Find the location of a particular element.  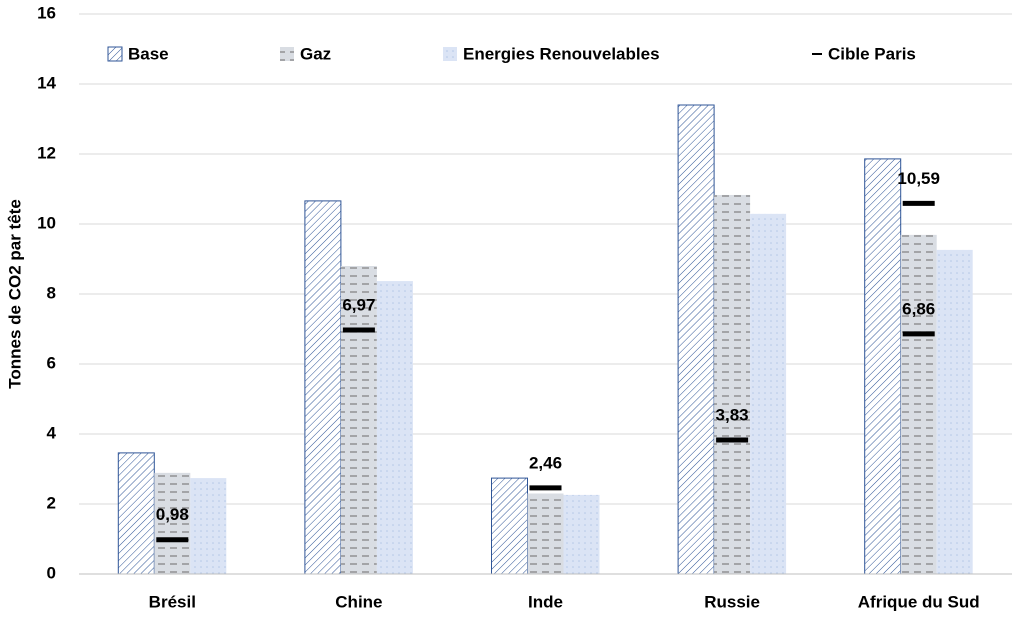

target-label: 10,59 is located at coordinates (918, 178).